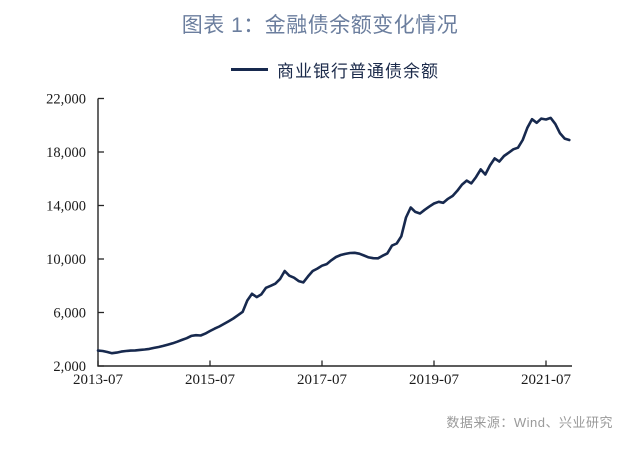 This screenshot has width=640, height=463. I want to click on x-tick-label: 2019-07, so click(434, 380).